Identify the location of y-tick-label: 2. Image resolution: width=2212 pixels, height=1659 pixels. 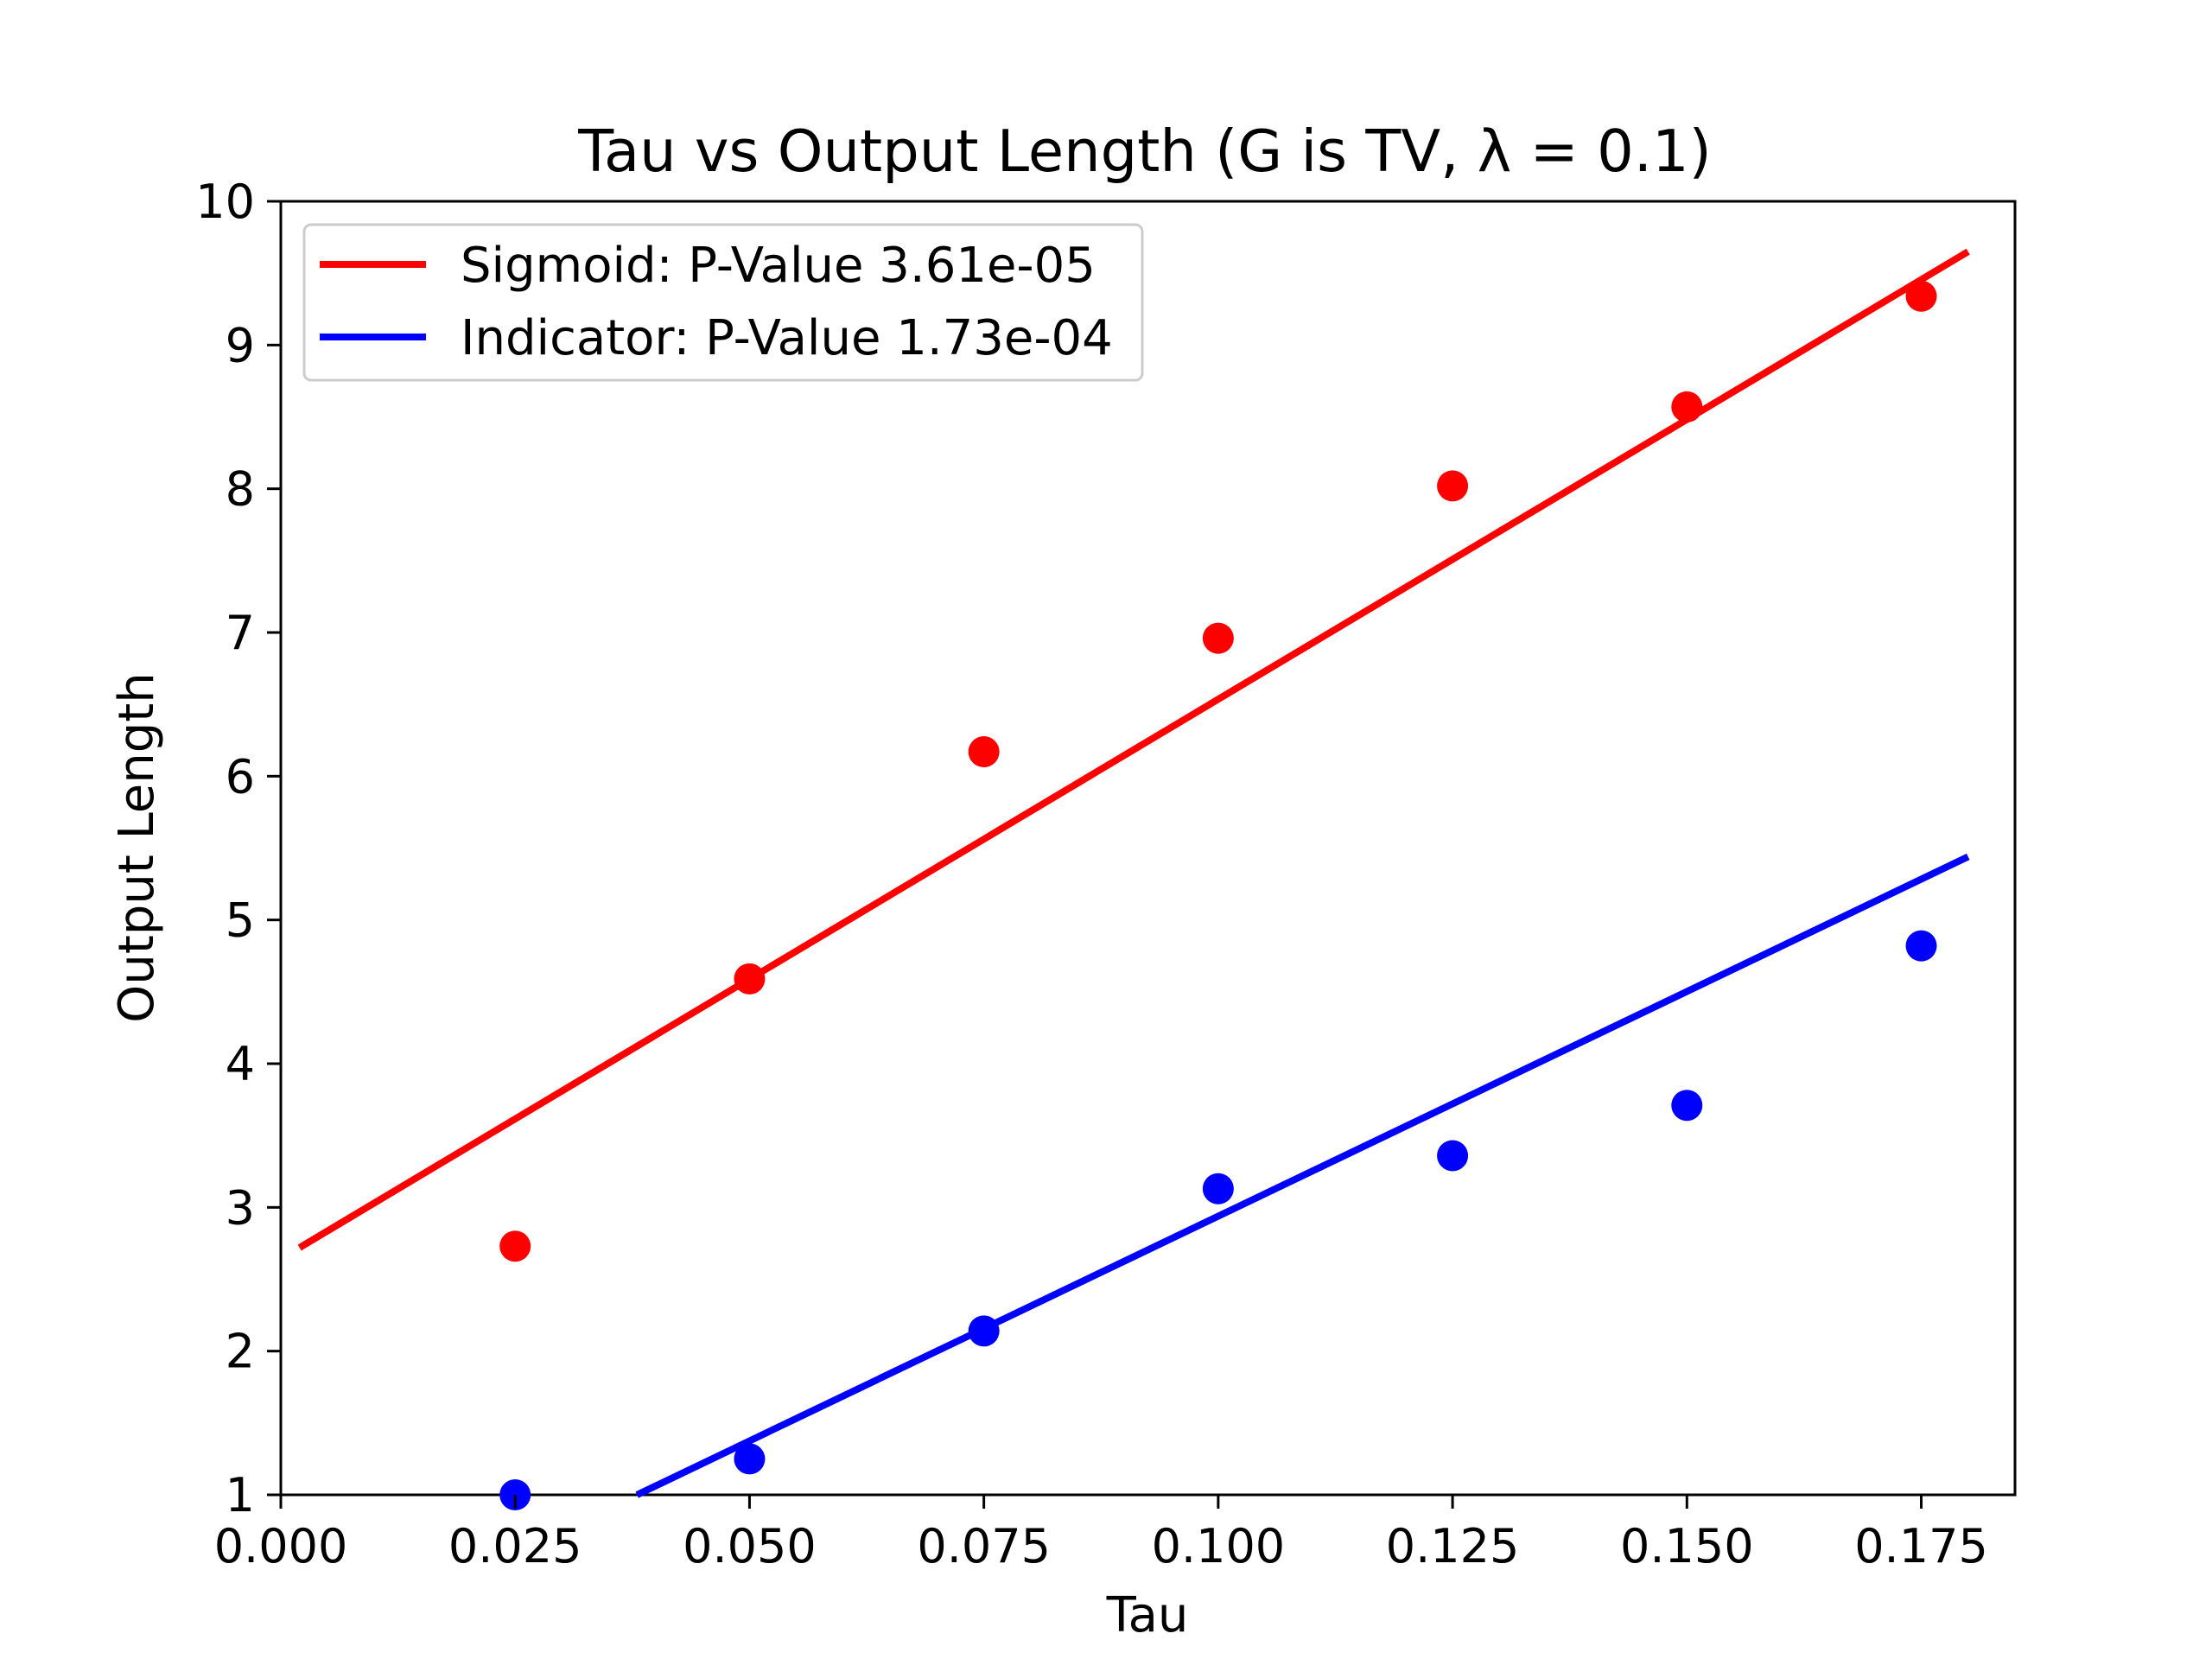
(240, 1352).